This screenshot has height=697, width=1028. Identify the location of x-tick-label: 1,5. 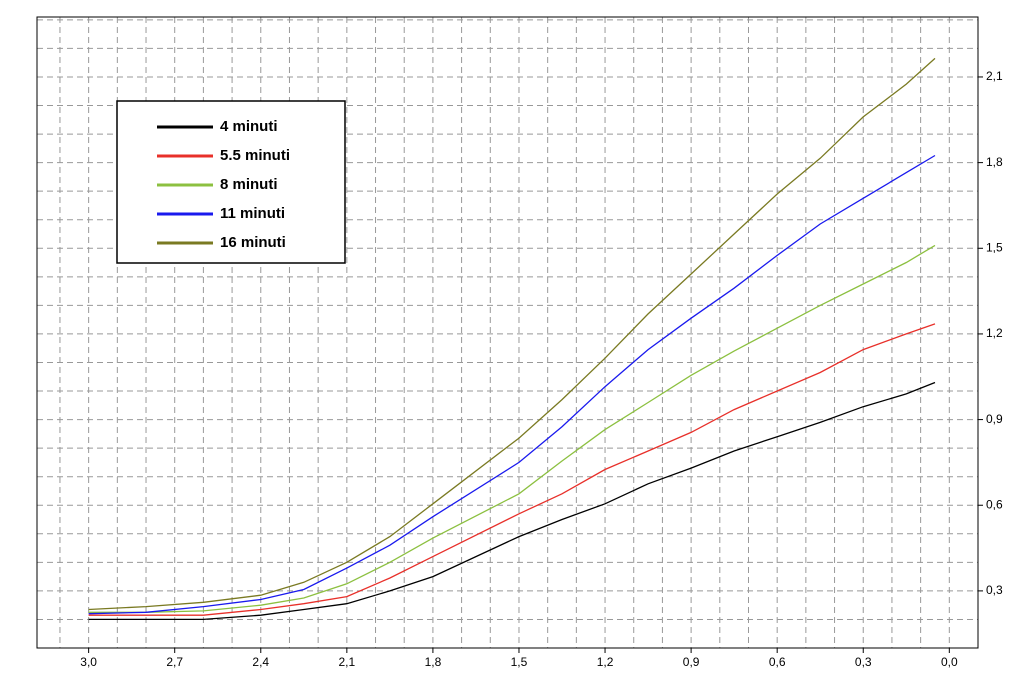
(519, 662).